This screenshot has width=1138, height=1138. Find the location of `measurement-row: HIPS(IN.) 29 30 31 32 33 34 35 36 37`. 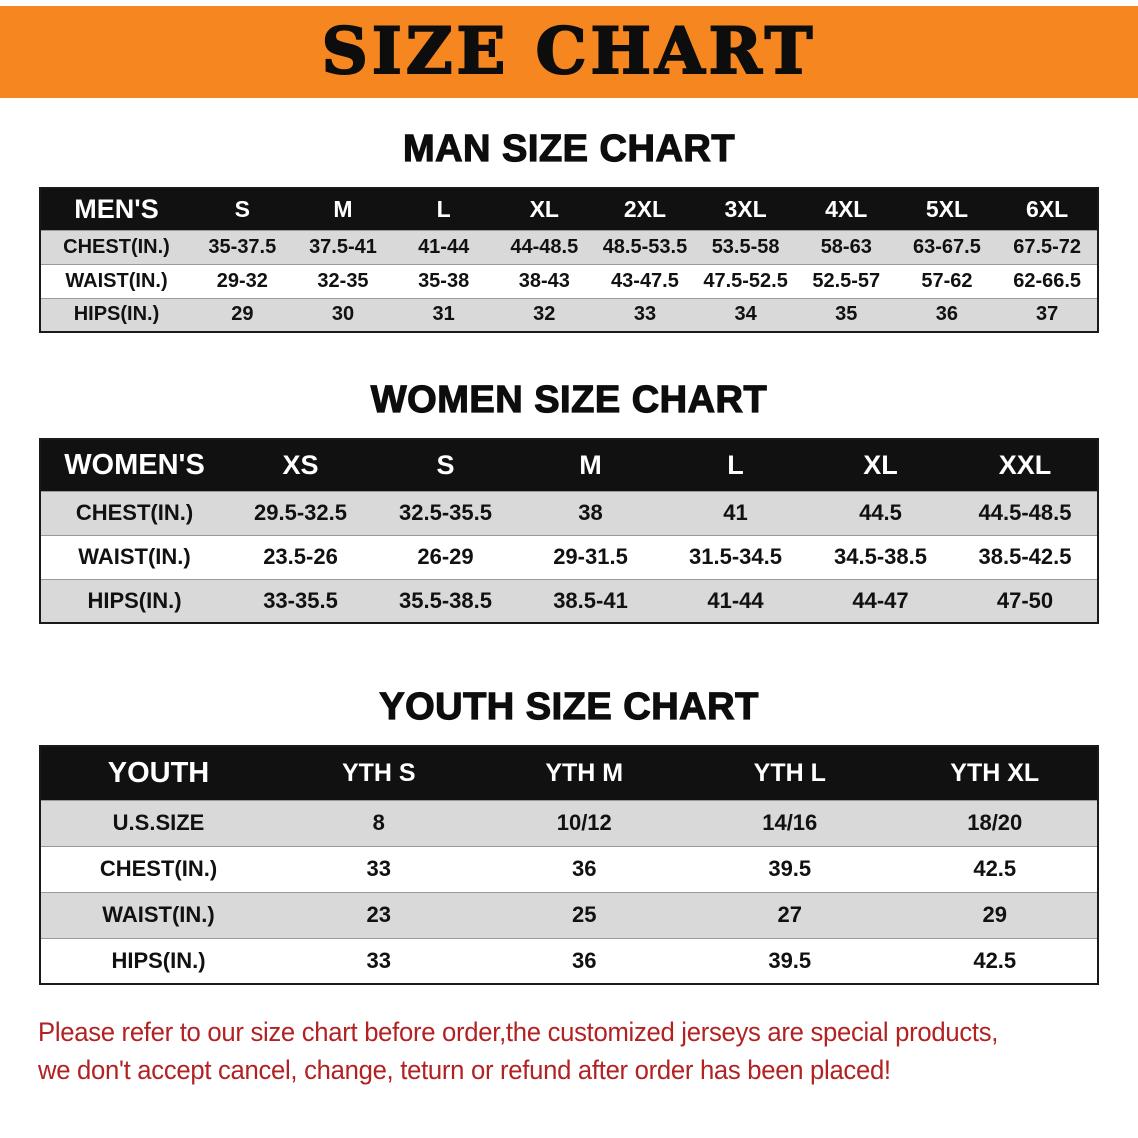

measurement-row: HIPS(IN.) 29 30 31 32 33 34 35 36 37 is located at coordinates (569, 314).